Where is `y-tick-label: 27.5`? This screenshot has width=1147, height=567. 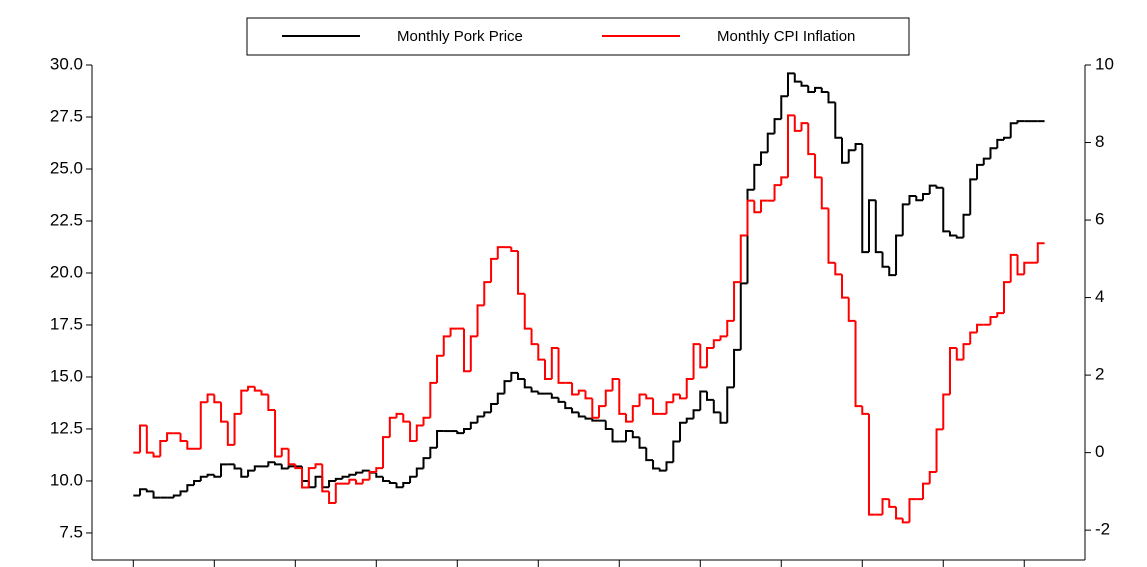 y-tick-label: 27.5 is located at coordinates (66, 115).